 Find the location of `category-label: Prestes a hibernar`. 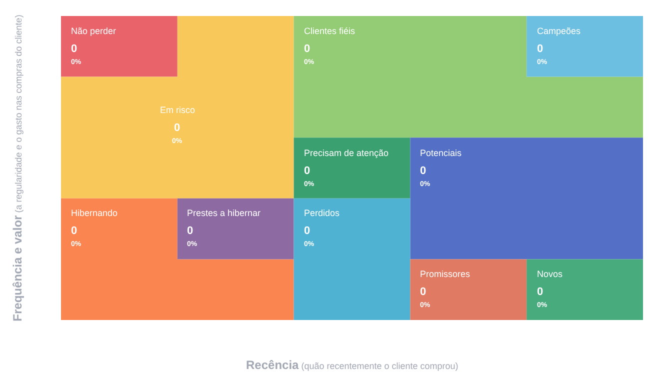

category-label: Prestes a hibernar is located at coordinates (224, 213).